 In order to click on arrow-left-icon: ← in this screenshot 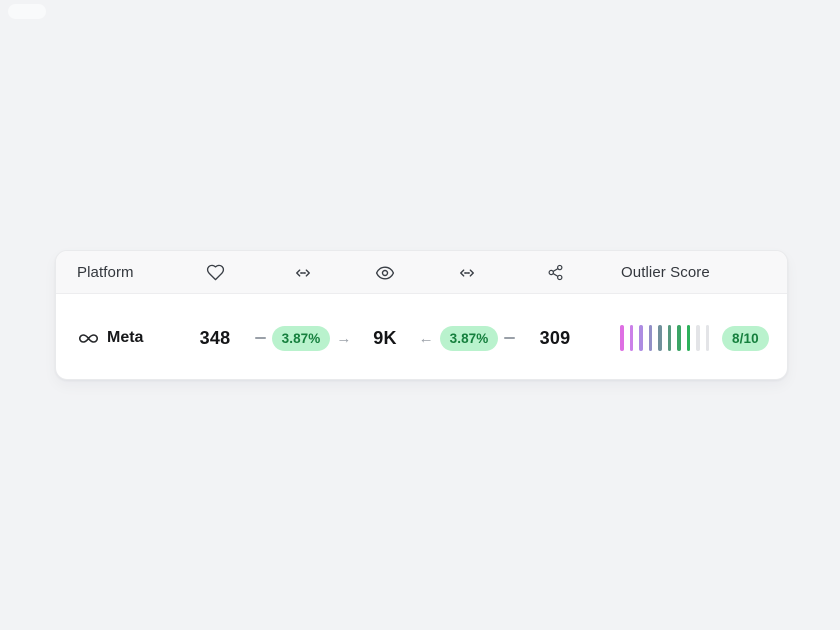, I will do `click(426, 338)`.